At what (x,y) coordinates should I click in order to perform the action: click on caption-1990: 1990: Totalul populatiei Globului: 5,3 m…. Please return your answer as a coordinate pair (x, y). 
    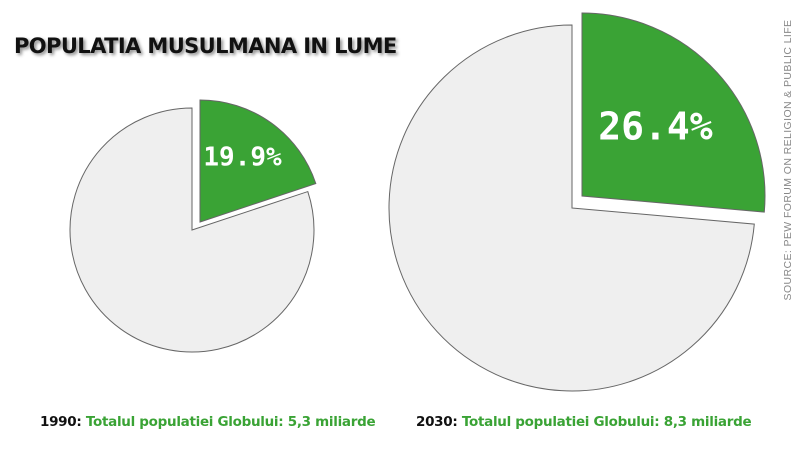
    Looking at the image, I should click on (208, 422).